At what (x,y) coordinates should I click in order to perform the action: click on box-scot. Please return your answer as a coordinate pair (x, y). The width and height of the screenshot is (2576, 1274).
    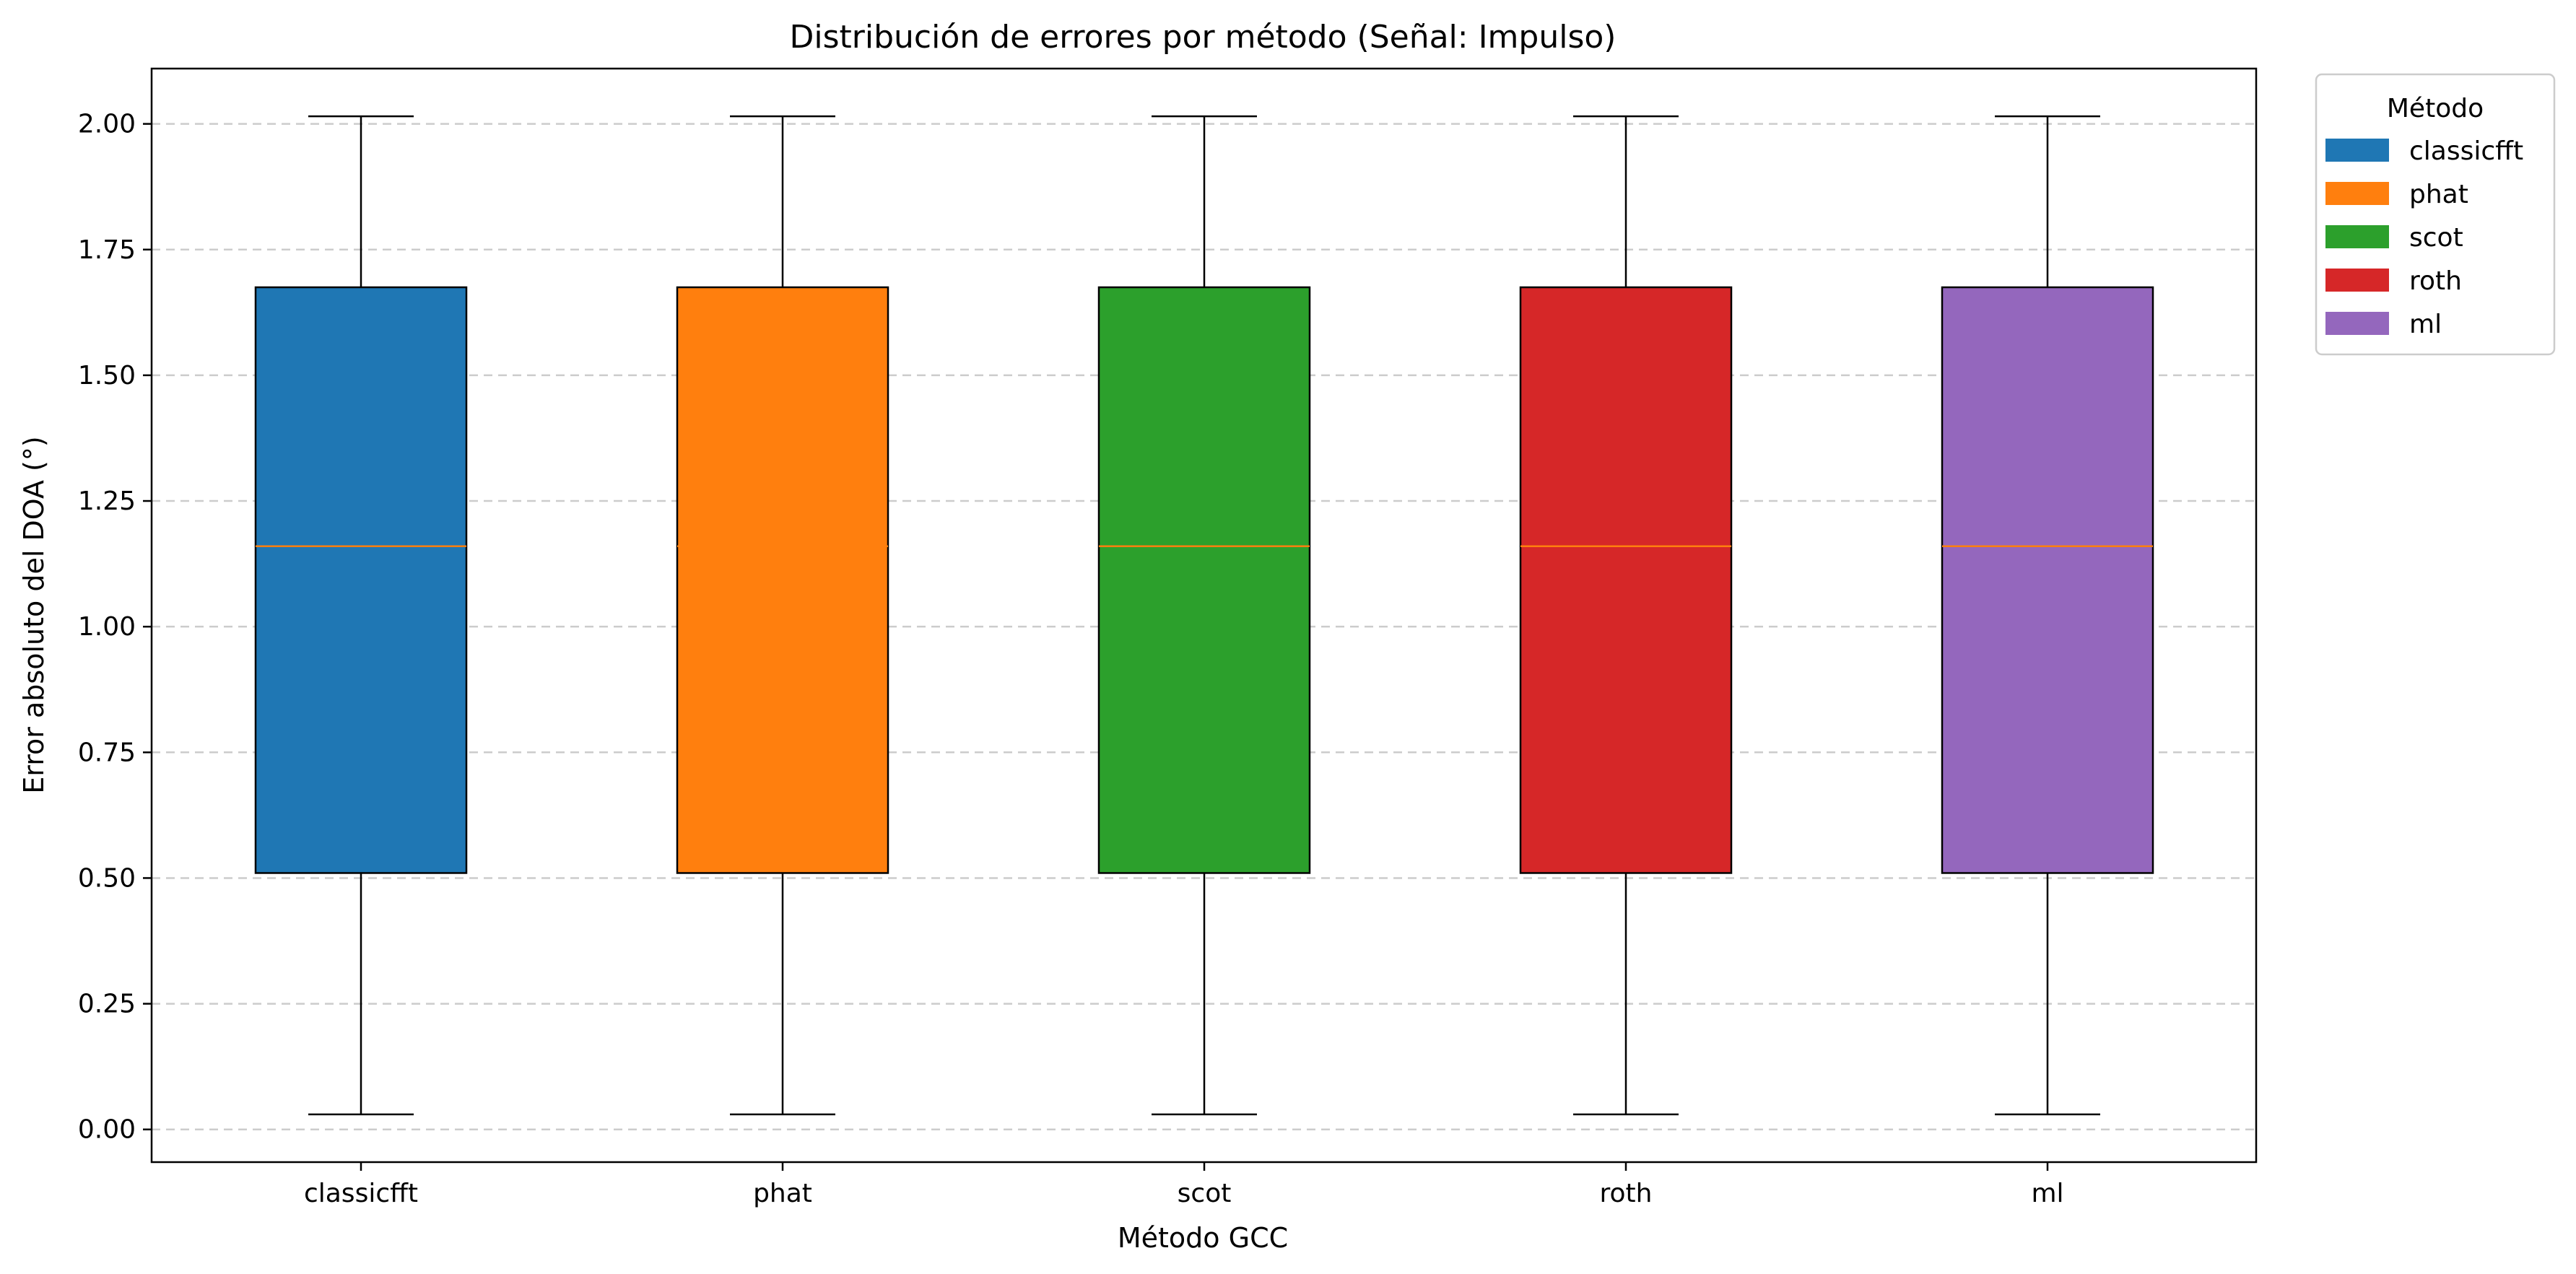
    Looking at the image, I should click on (1204, 615).